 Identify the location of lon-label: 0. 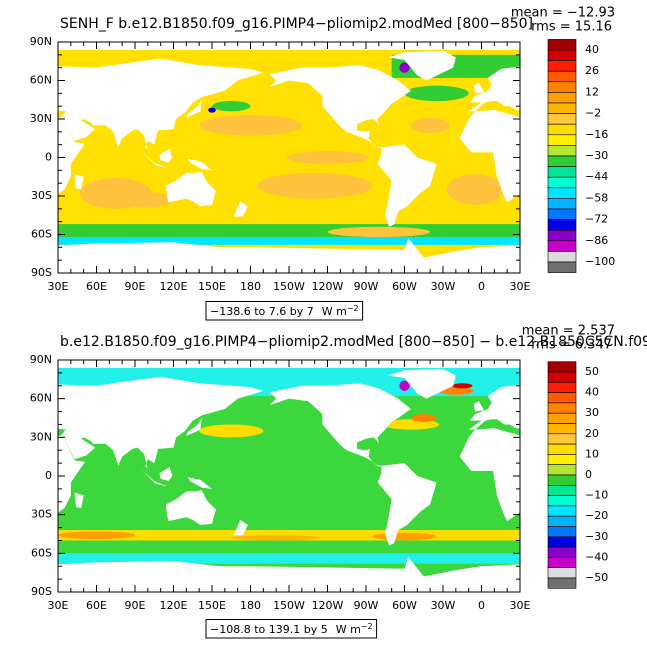
(481, 286).